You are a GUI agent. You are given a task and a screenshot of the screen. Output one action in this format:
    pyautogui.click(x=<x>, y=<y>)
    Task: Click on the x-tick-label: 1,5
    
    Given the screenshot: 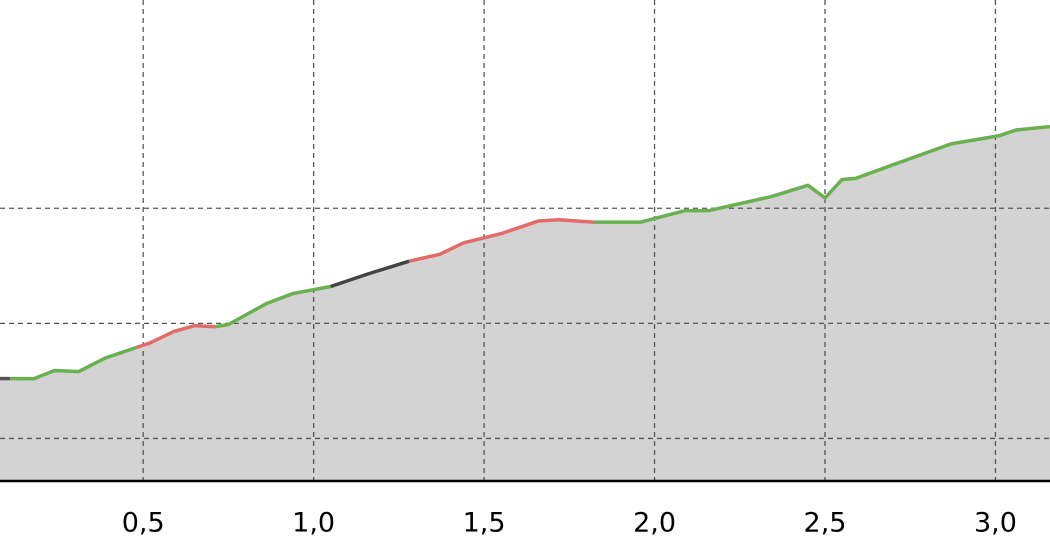 What is the action you would take?
    pyautogui.click(x=484, y=523)
    